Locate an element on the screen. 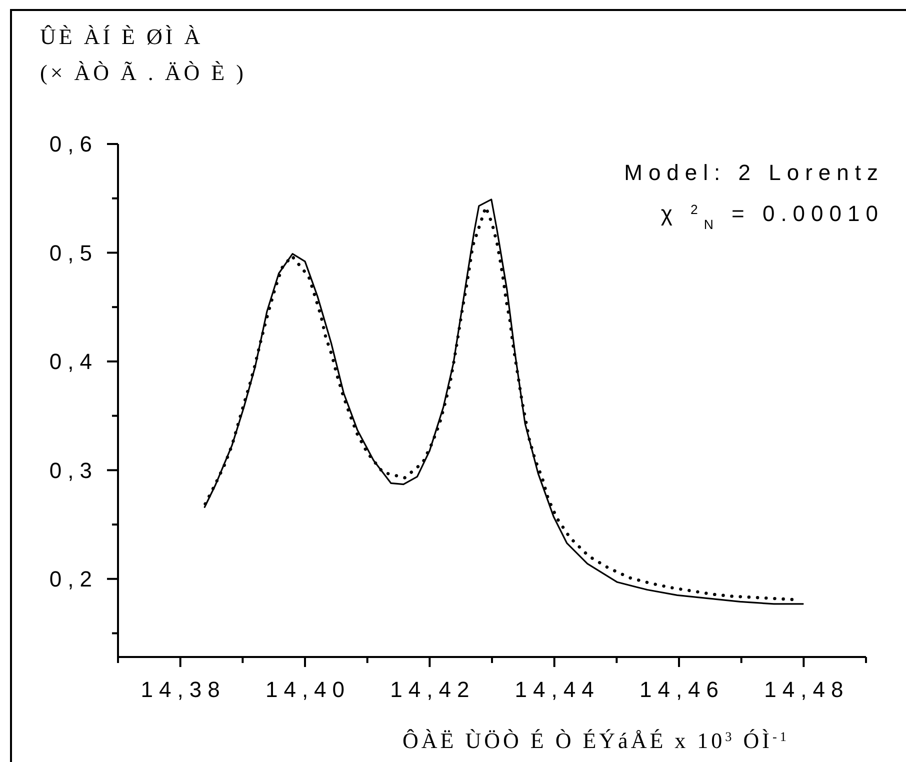 The width and height of the screenshot is (906, 762). x-tick-label: 14,40 is located at coordinates (308, 689).